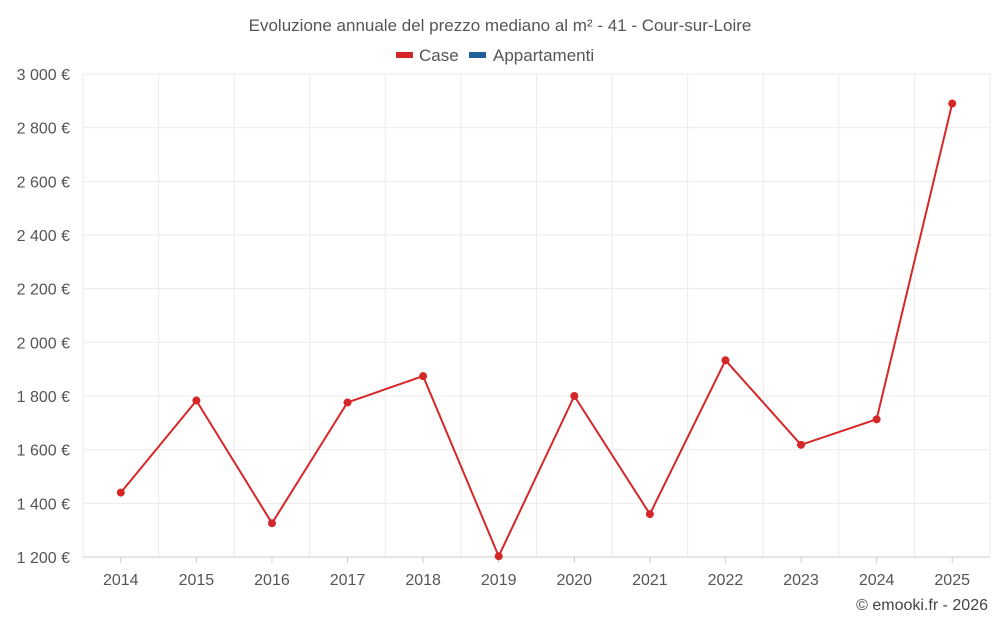 This screenshot has height=625, width=1000. I want to click on legend-label-appartamenti: Appartamenti, so click(543, 55).